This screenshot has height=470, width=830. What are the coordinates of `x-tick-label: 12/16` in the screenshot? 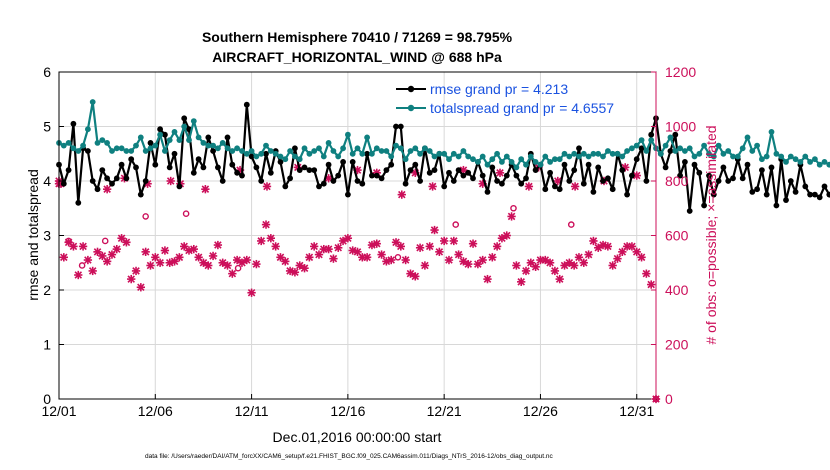 It's located at (347, 411).